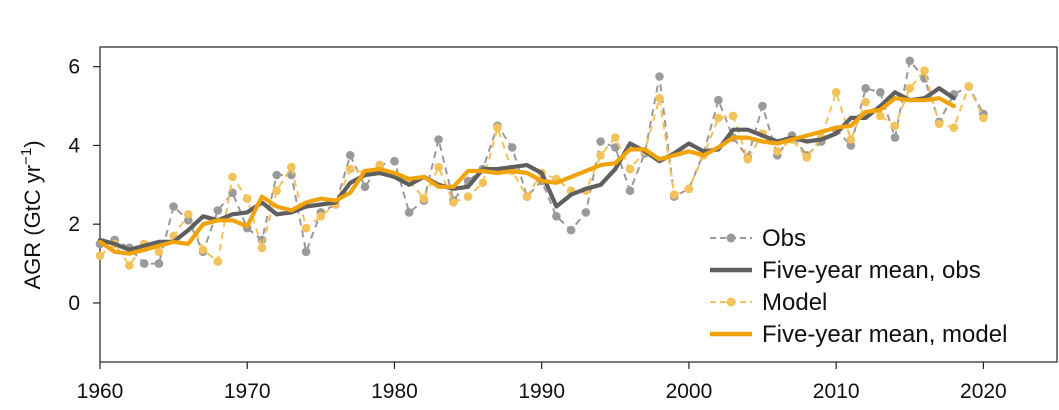 Image resolution: width=1059 pixels, height=410 pixels. What do you see at coordinates (689, 391) in the screenshot?
I see `x-tick-label: 2000` at bounding box center [689, 391].